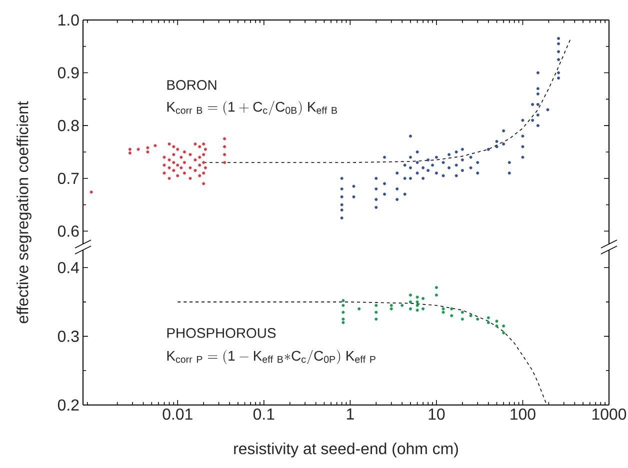 Image resolution: width=628 pixels, height=468 pixels. Describe the element at coordinates (263, 414) in the screenshot. I see `x-tick-label: 0.1` at that location.